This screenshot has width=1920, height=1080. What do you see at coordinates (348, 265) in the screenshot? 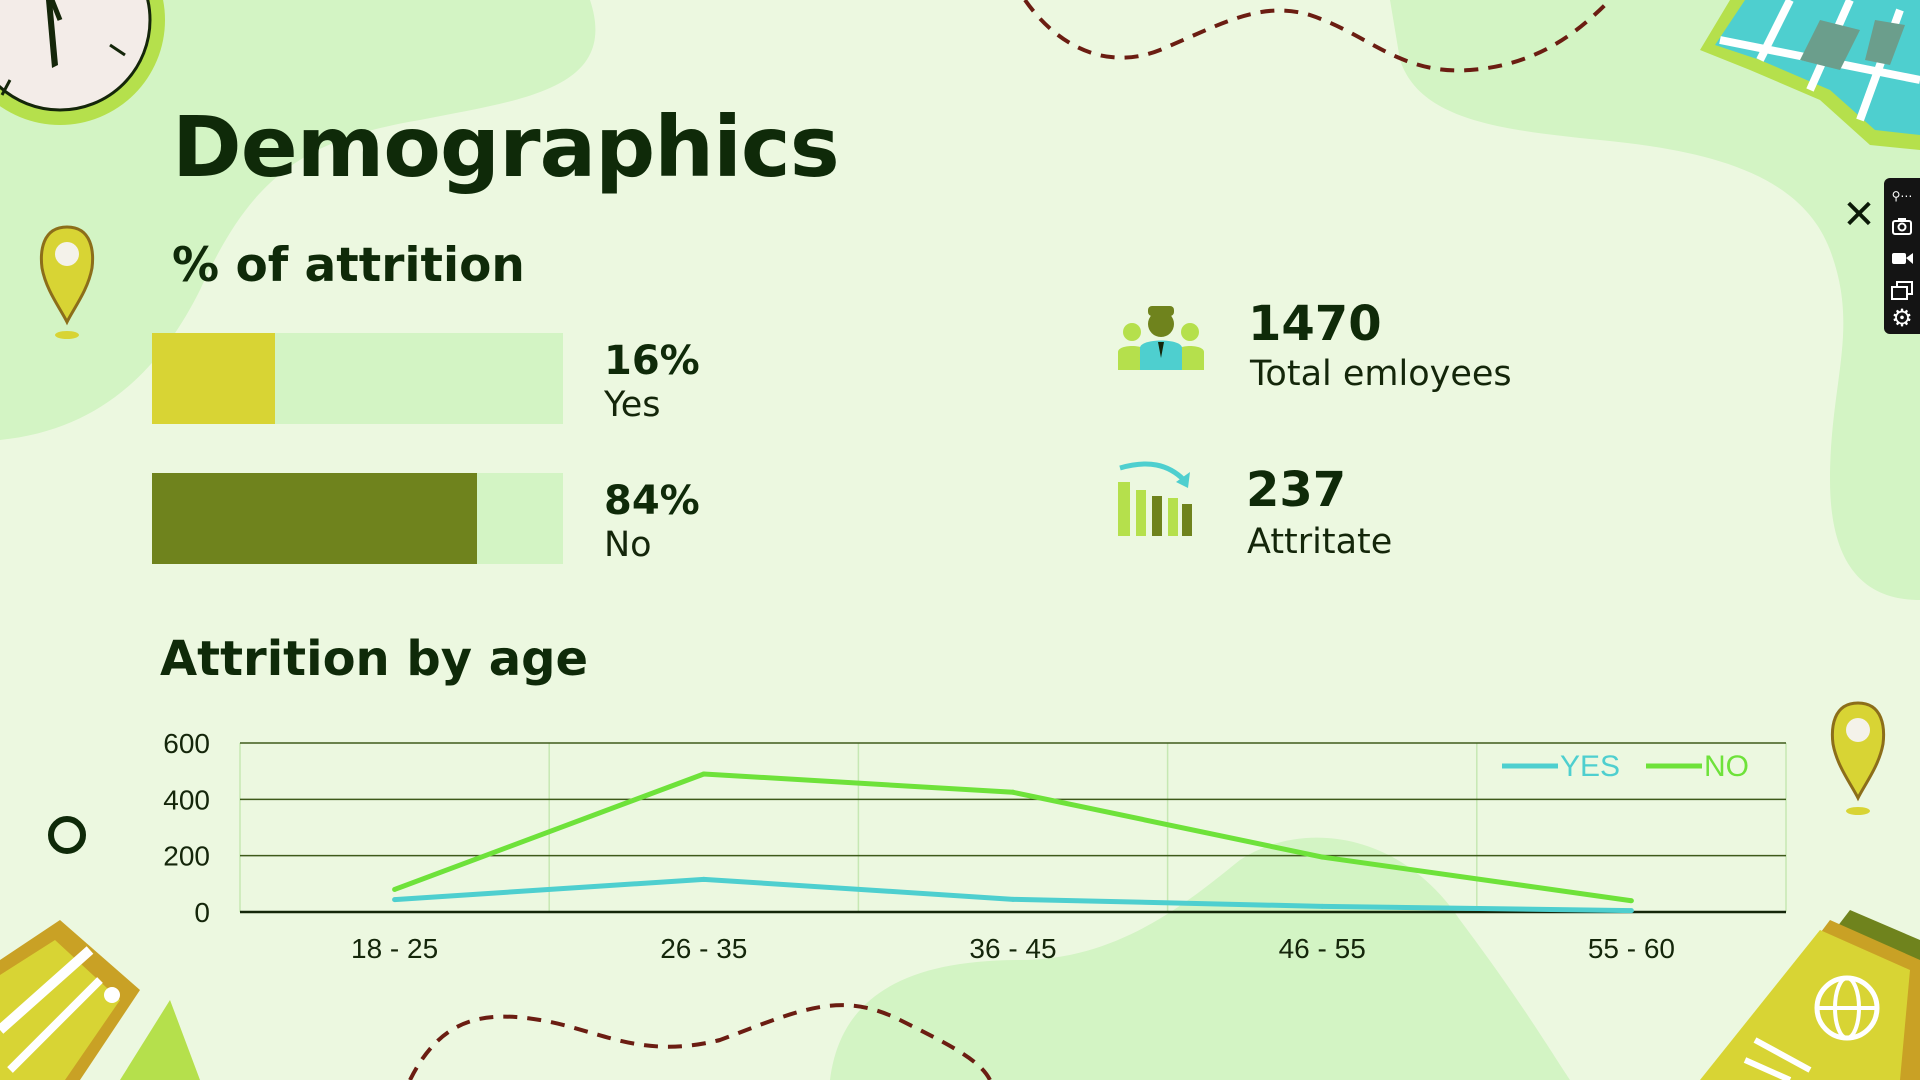
I see `attrition-heading: % of attrition` at bounding box center [348, 265].